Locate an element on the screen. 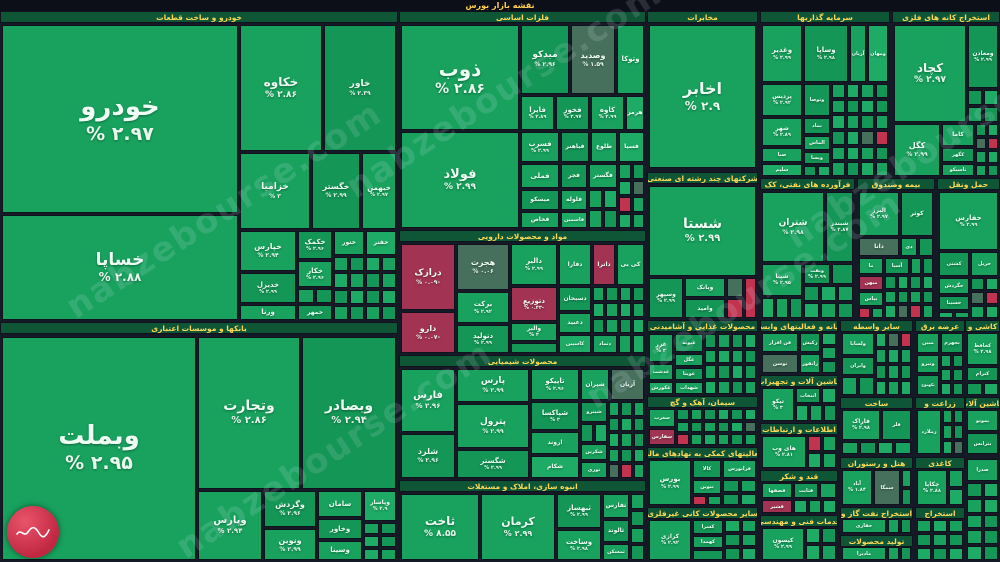 The height and width of the screenshot is (562, 1000). stock-tile-رکیش: رکیش is located at coordinates (810, 342).